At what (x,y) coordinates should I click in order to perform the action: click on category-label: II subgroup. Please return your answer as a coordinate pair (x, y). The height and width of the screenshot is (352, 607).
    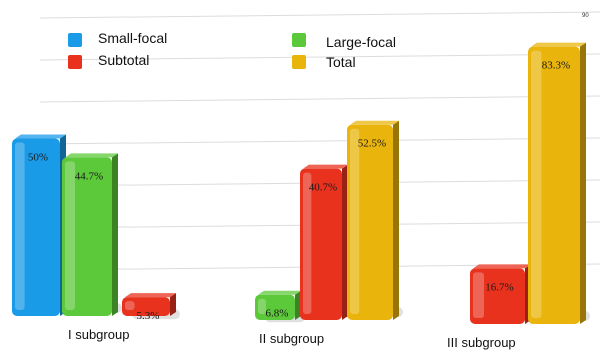
    Looking at the image, I should click on (292, 338).